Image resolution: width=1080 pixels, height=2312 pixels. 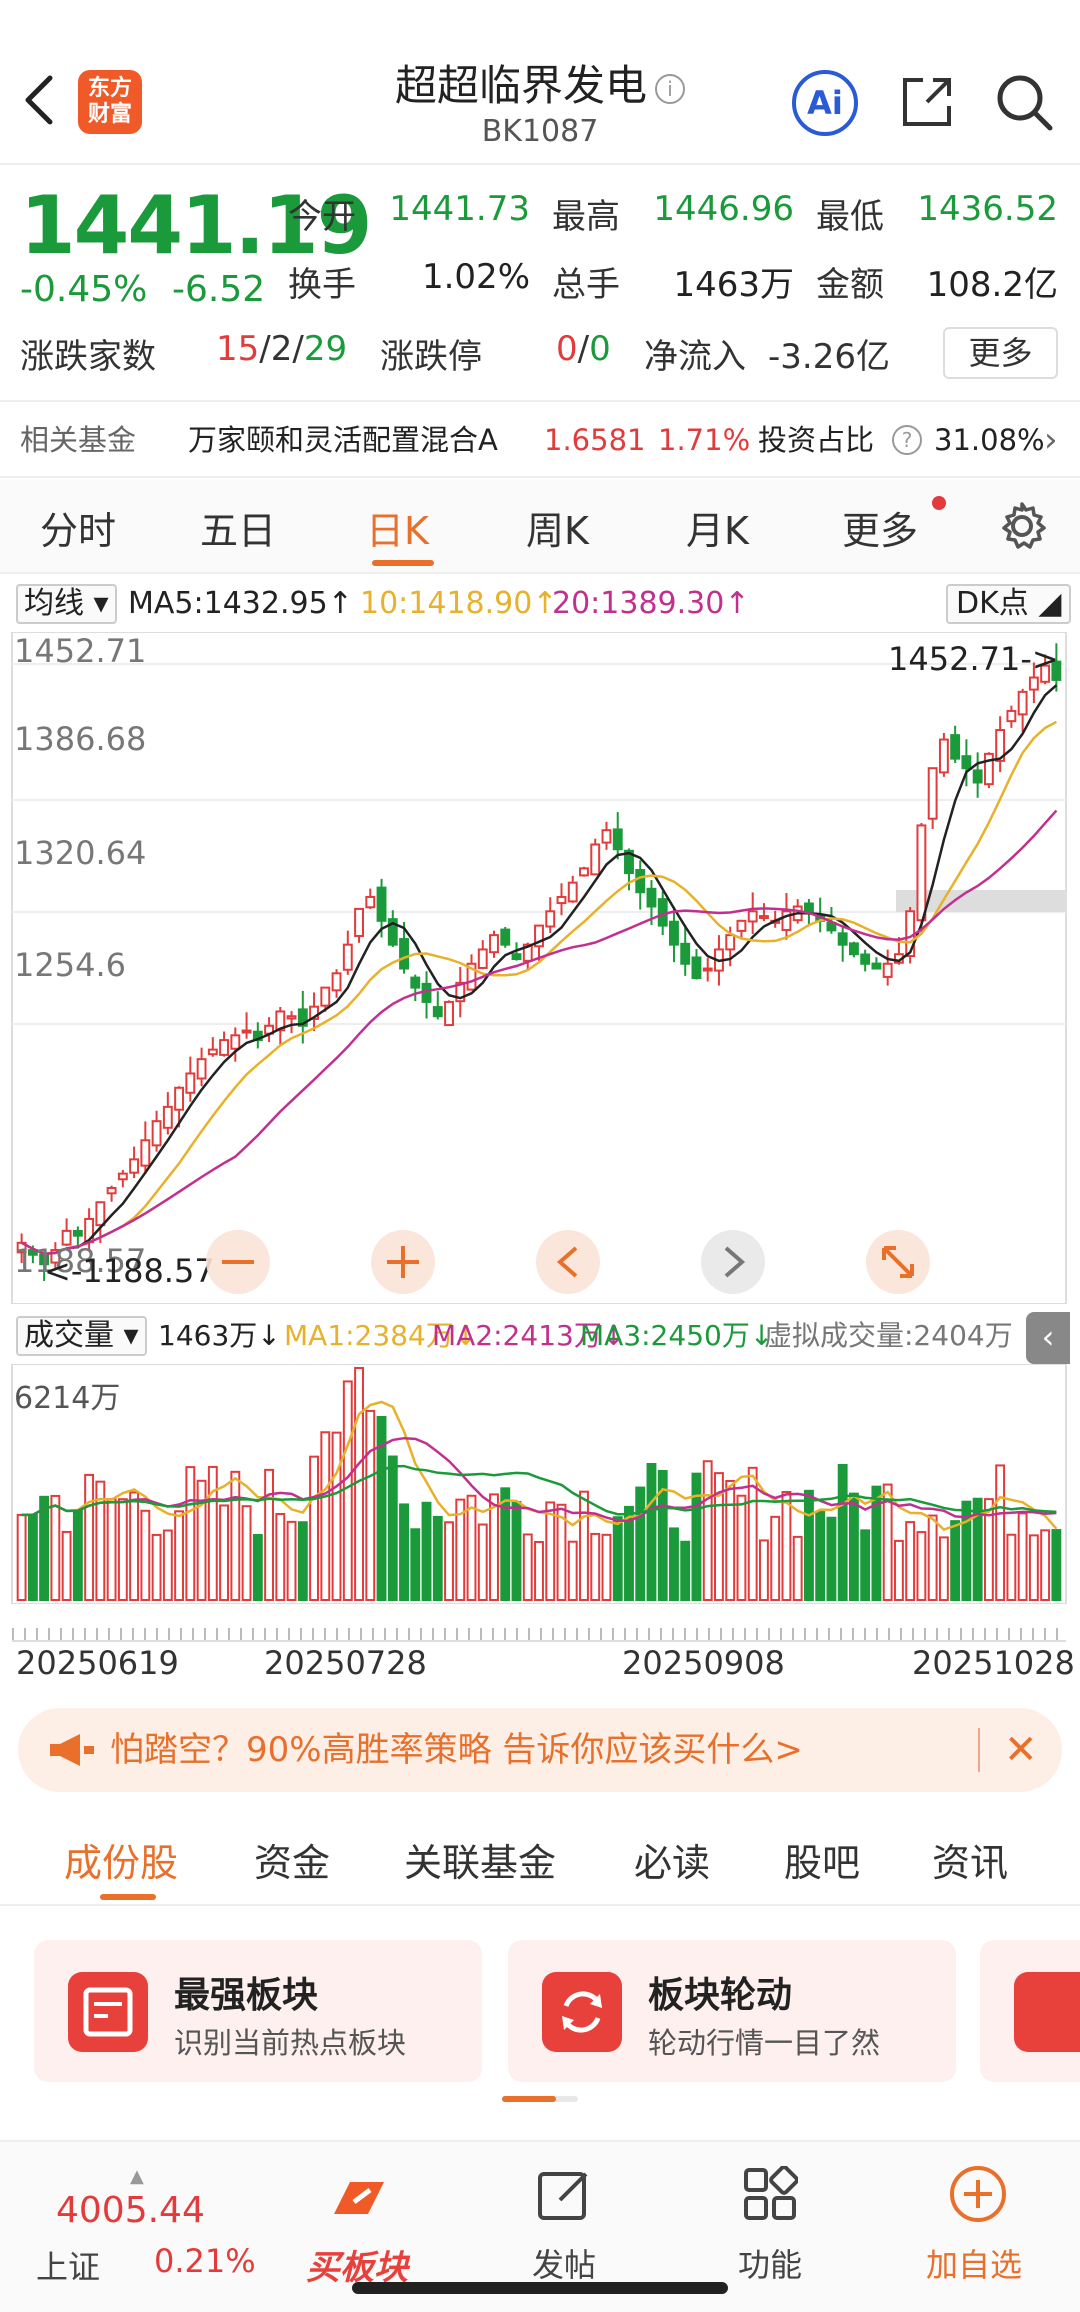 I want to click on edit-icon, so click(x=563, y=2196).